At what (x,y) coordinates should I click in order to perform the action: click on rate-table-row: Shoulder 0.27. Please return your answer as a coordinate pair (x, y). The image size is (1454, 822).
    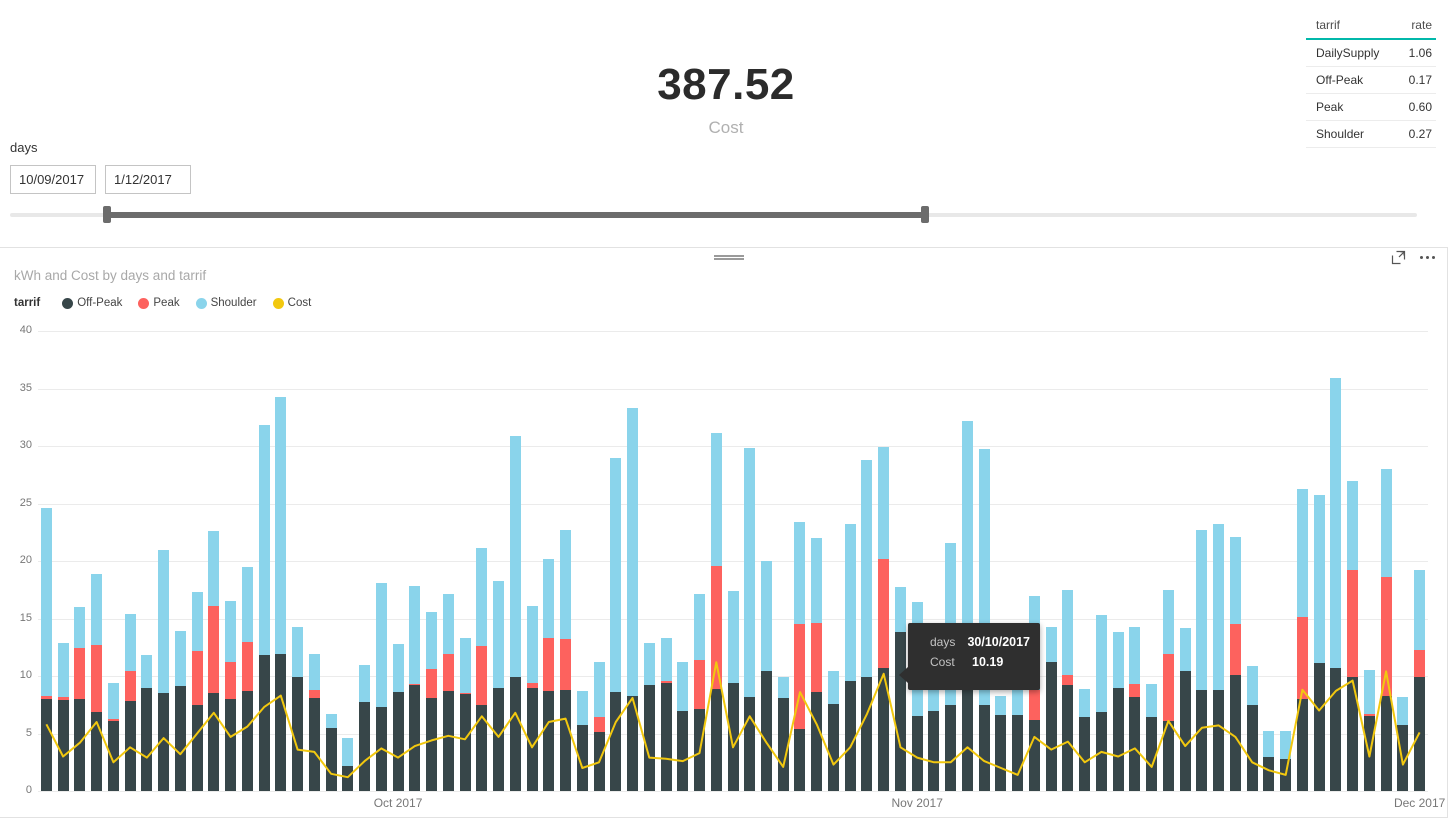
    Looking at the image, I should click on (1371, 134).